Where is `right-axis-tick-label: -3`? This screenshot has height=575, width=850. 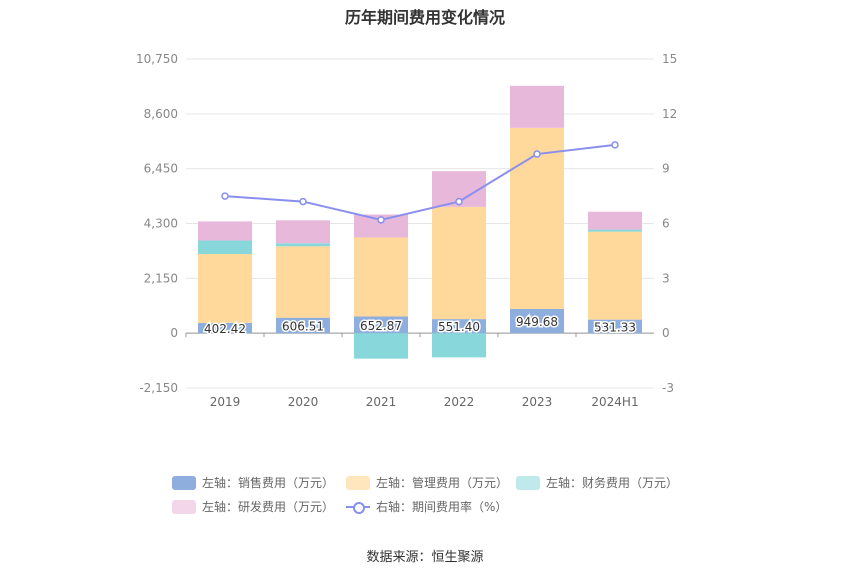 right-axis-tick-label: -3 is located at coordinates (668, 388).